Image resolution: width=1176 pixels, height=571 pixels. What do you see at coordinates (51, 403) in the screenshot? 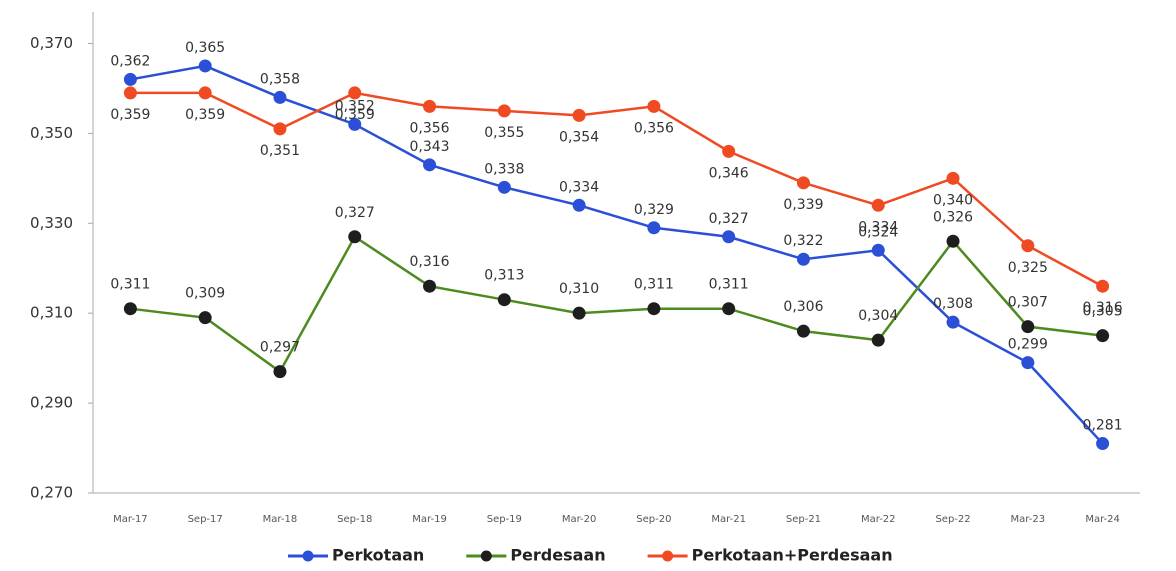
I see `y-tick-label: 0,290` at bounding box center [51, 403].